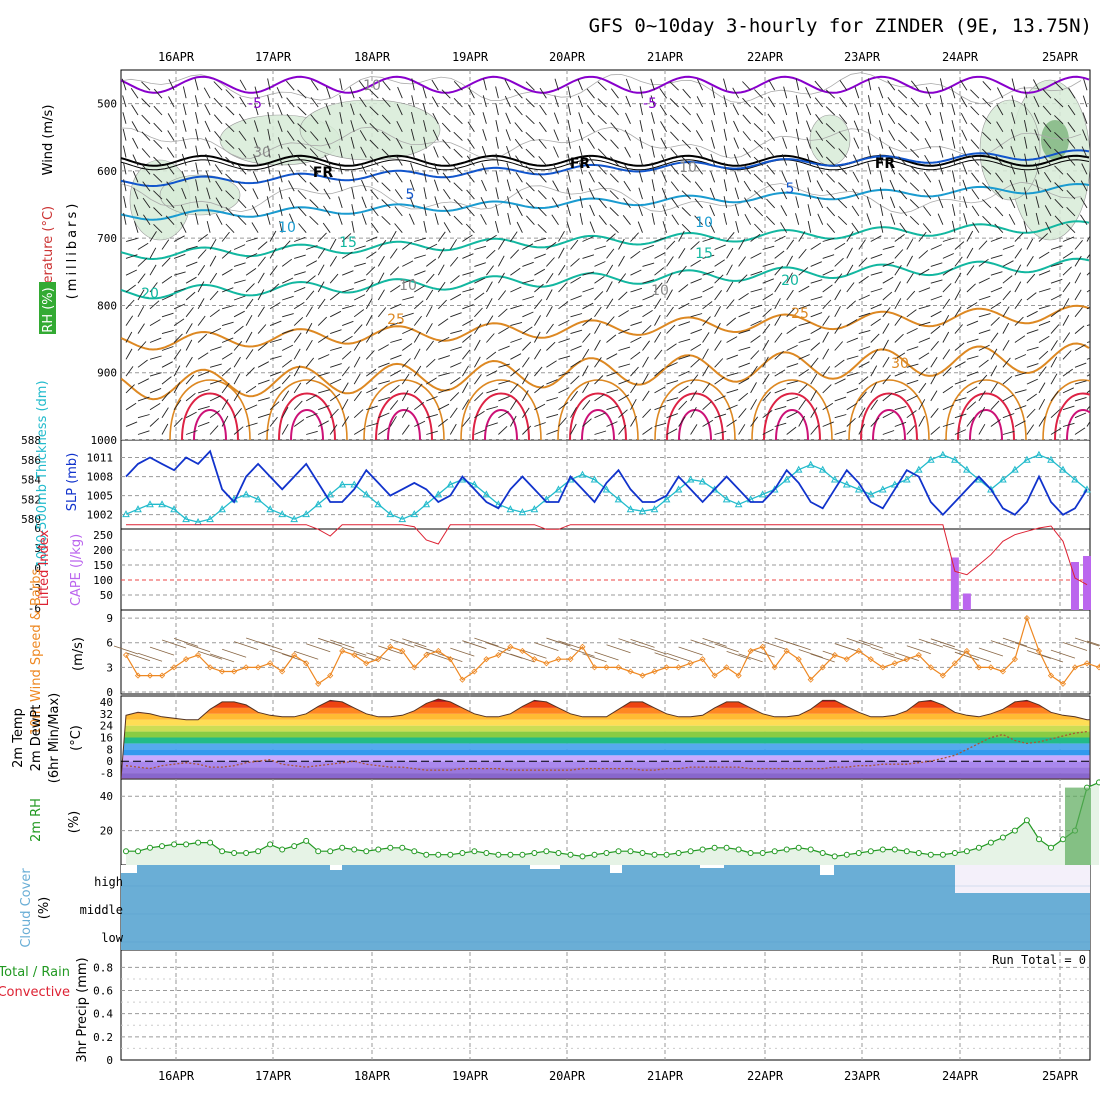  I want to click on wind-tick: 0, so click(109, 692).